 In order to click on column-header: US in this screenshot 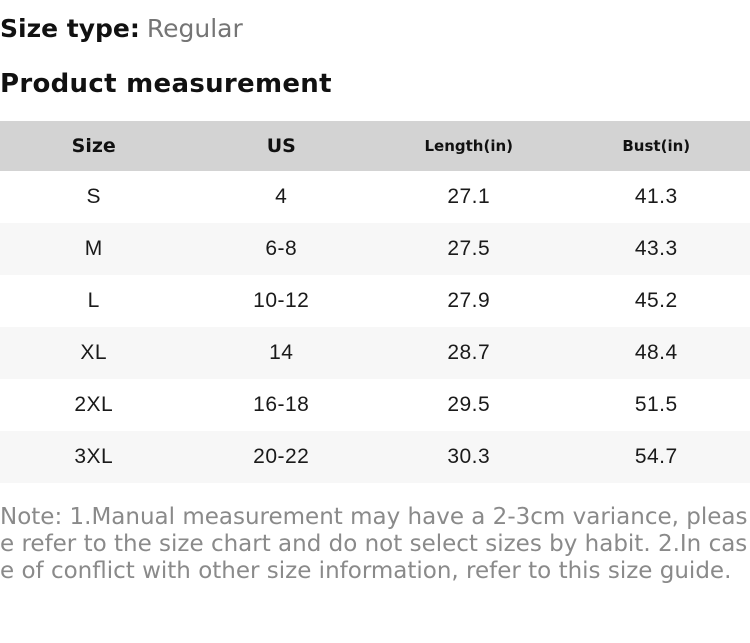, I will do `click(282, 146)`.